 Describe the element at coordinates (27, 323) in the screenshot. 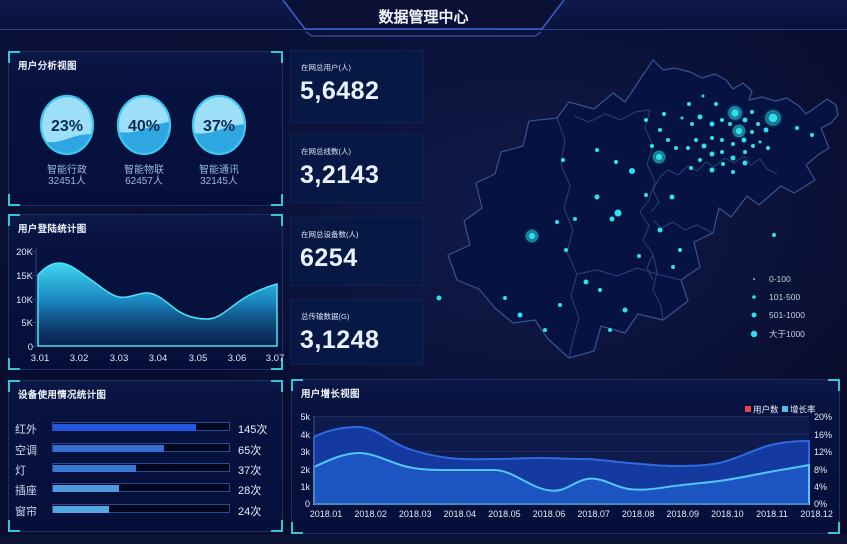

I see `svg-text: 5K` at that location.